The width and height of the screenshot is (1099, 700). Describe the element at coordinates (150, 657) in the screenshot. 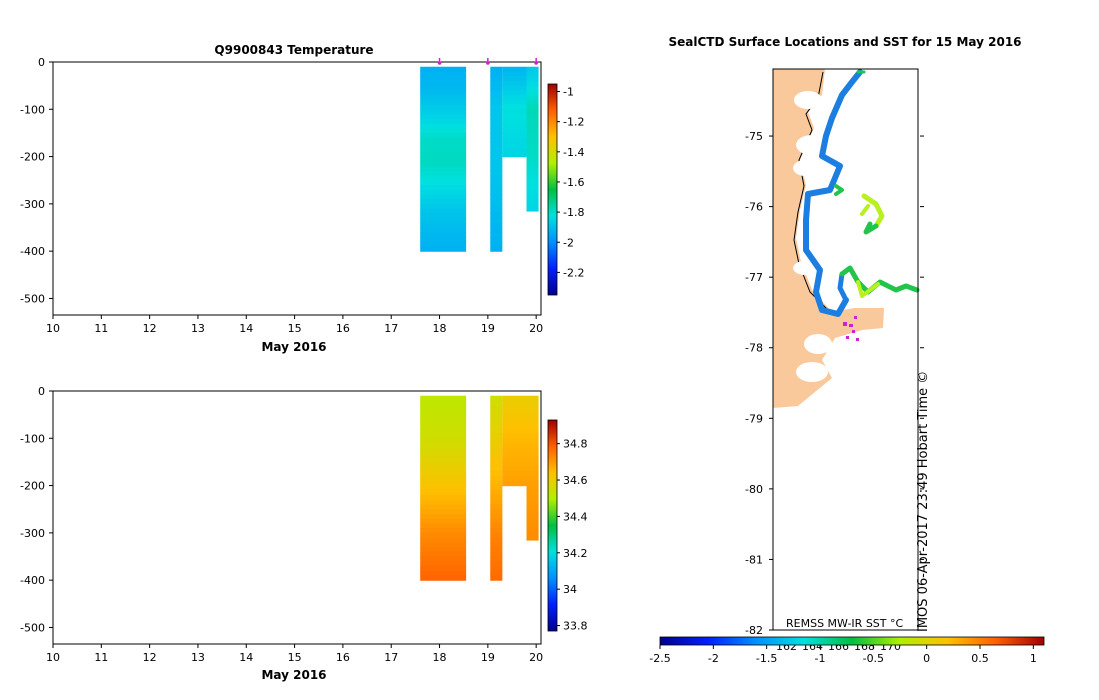

I see `x-tick-label: 12` at that location.